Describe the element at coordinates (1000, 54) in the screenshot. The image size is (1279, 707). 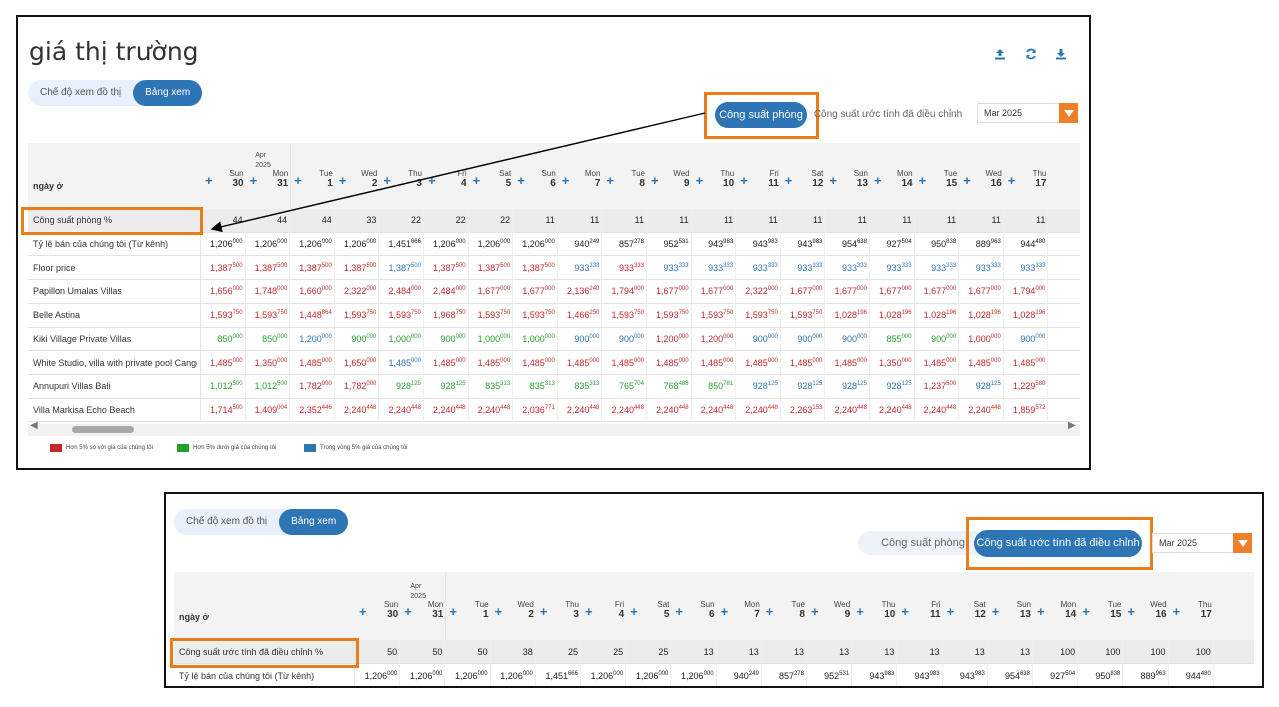
I see `upload-icon` at that location.